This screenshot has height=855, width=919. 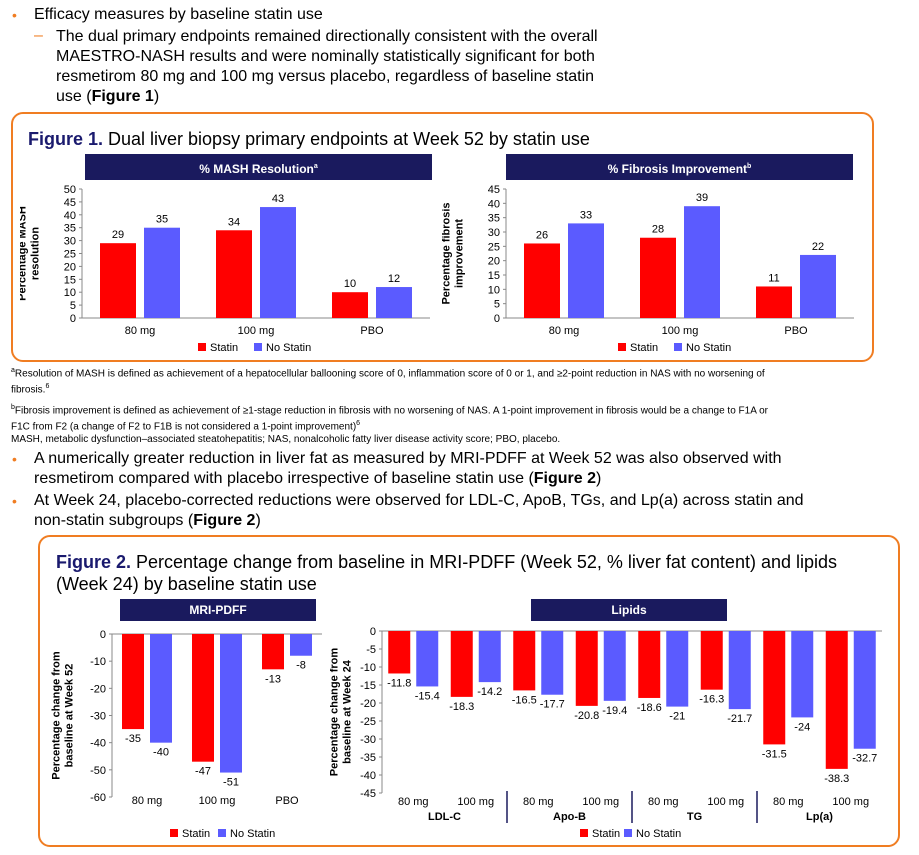 I want to click on y-tick-label: -10, so click(x=368, y=668).